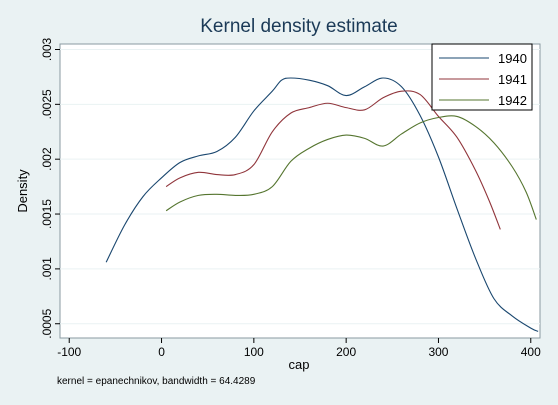  Describe the element at coordinates (161, 352) in the screenshot. I see `x-tick-label: 0` at that location.